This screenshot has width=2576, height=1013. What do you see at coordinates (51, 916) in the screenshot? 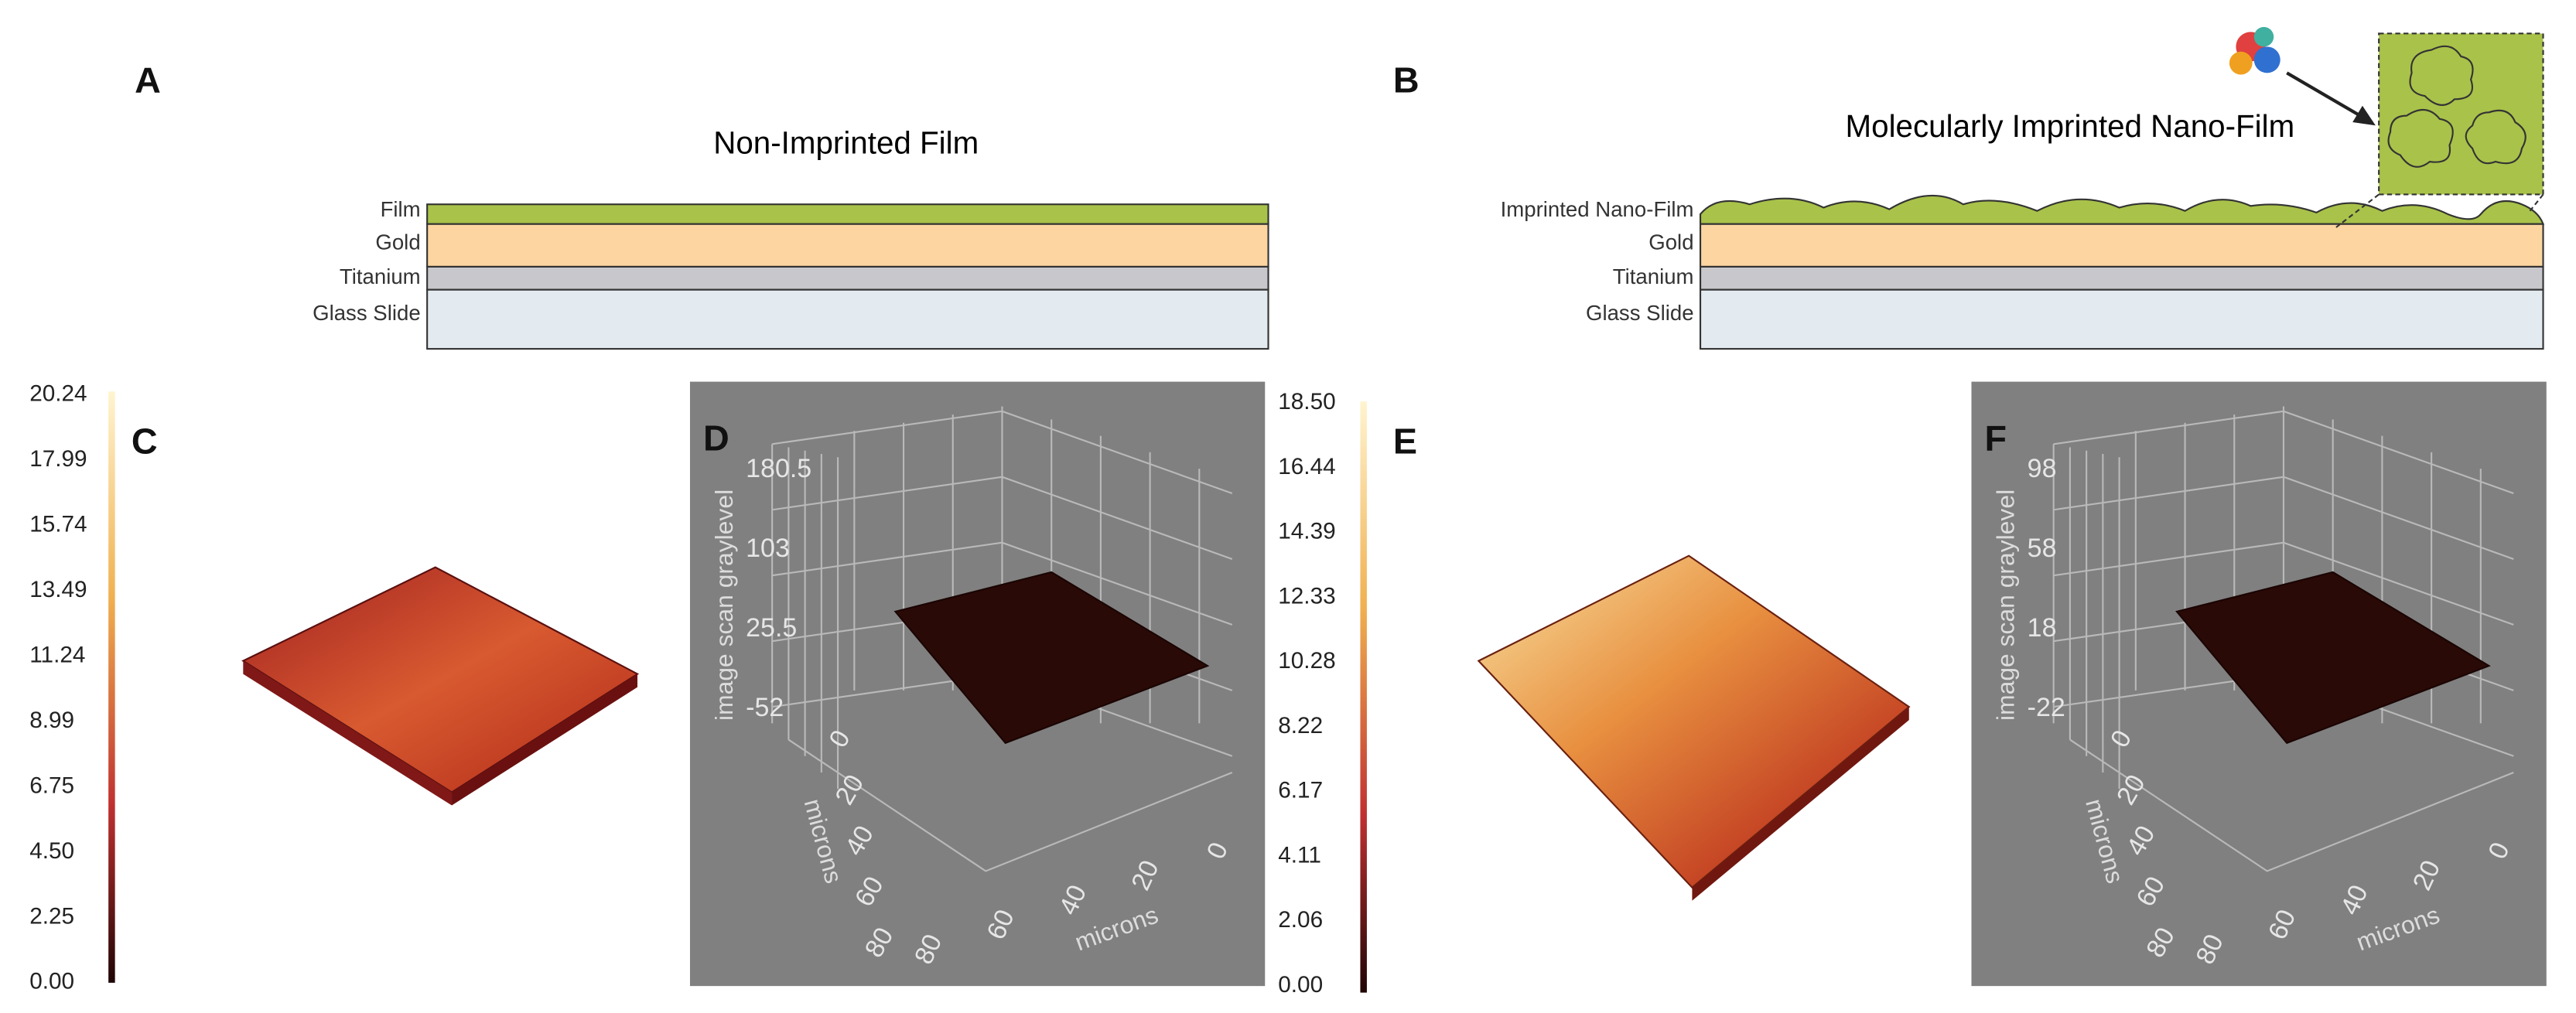
I see `colorbar-label: 2.25` at bounding box center [51, 916].